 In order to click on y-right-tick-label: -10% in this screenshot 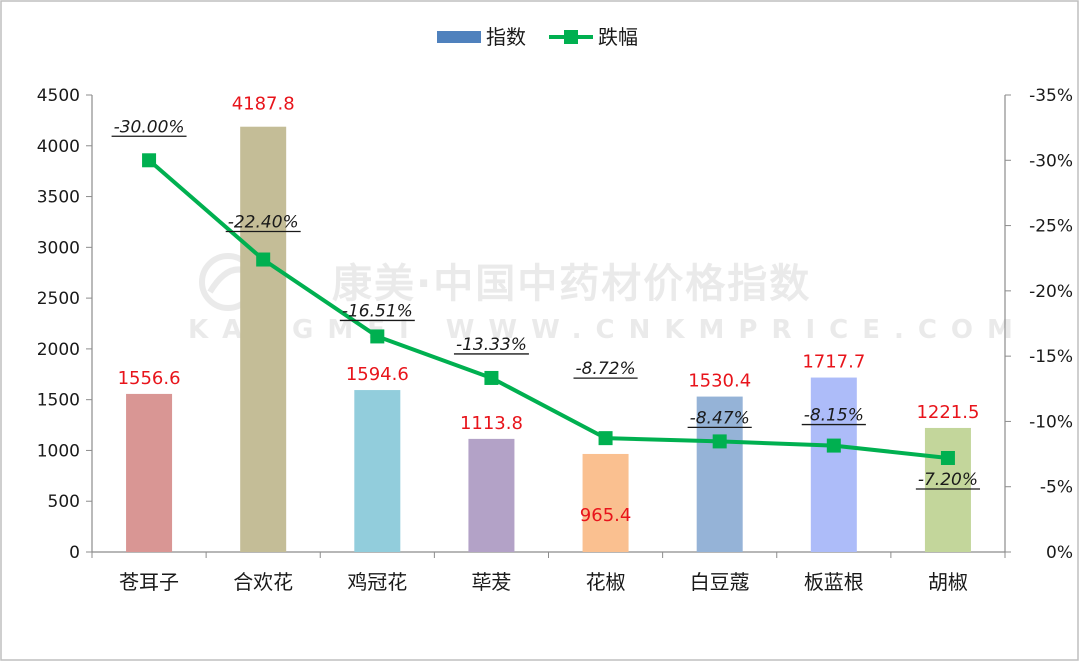, I will do `click(1051, 422)`.